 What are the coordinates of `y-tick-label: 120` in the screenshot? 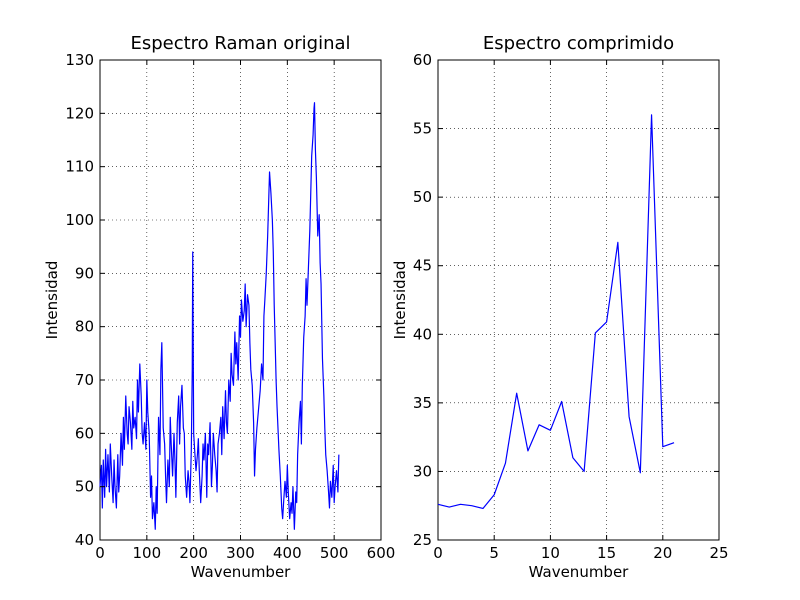 It's located at (79, 113).